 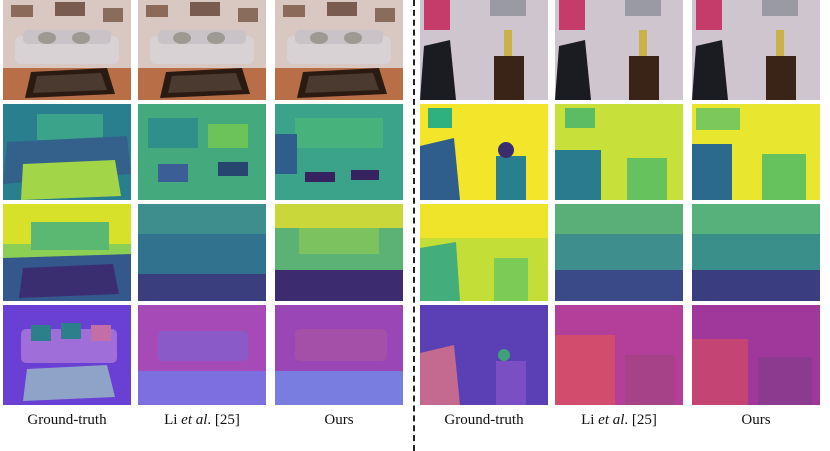 I want to click on rgb-office-ours, so click(x=756, y=50).